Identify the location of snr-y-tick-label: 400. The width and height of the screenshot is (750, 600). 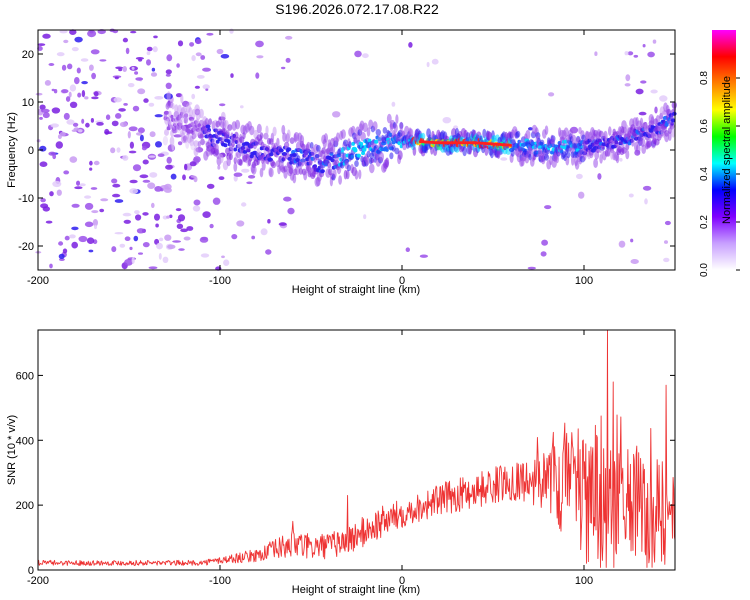
(25, 441).